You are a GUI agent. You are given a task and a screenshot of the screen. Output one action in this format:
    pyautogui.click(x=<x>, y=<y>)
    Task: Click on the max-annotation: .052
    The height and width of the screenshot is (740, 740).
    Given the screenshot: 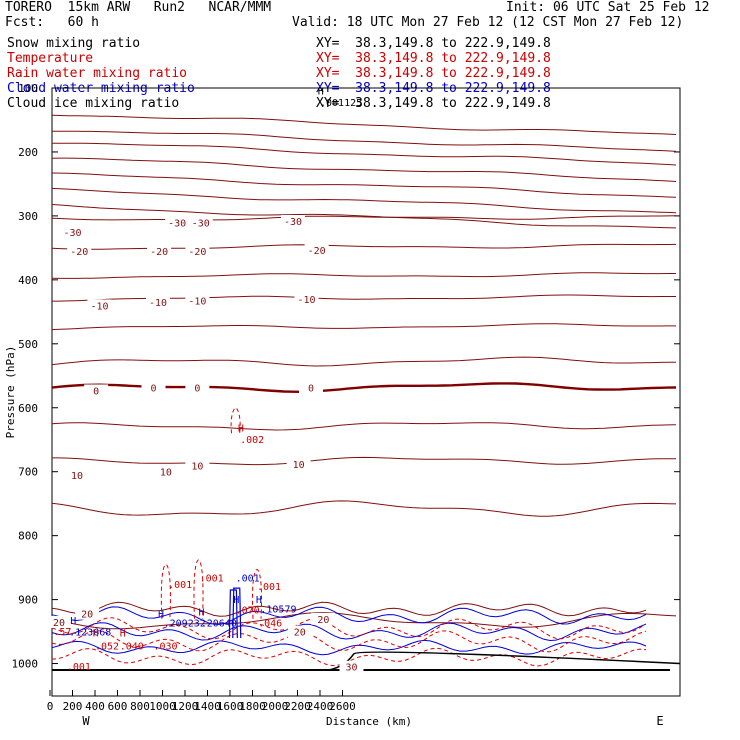 What is the action you would take?
    pyautogui.click(x=107, y=646)
    